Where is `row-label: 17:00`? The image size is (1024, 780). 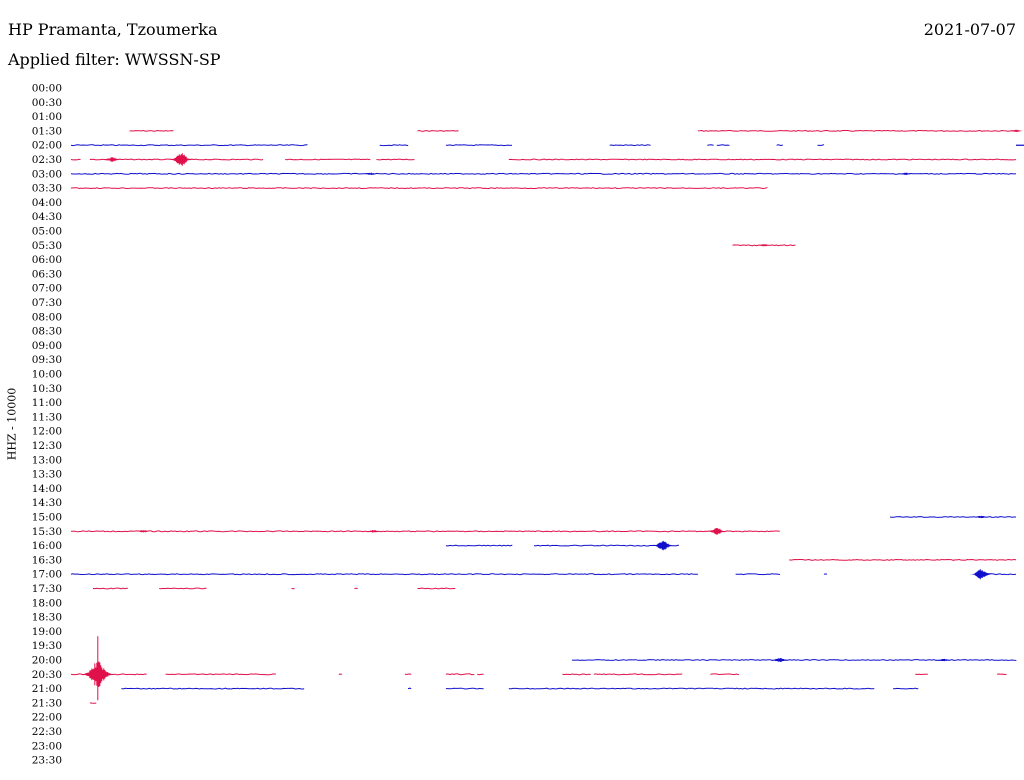 row-label: 17:00 is located at coordinates (47, 575).